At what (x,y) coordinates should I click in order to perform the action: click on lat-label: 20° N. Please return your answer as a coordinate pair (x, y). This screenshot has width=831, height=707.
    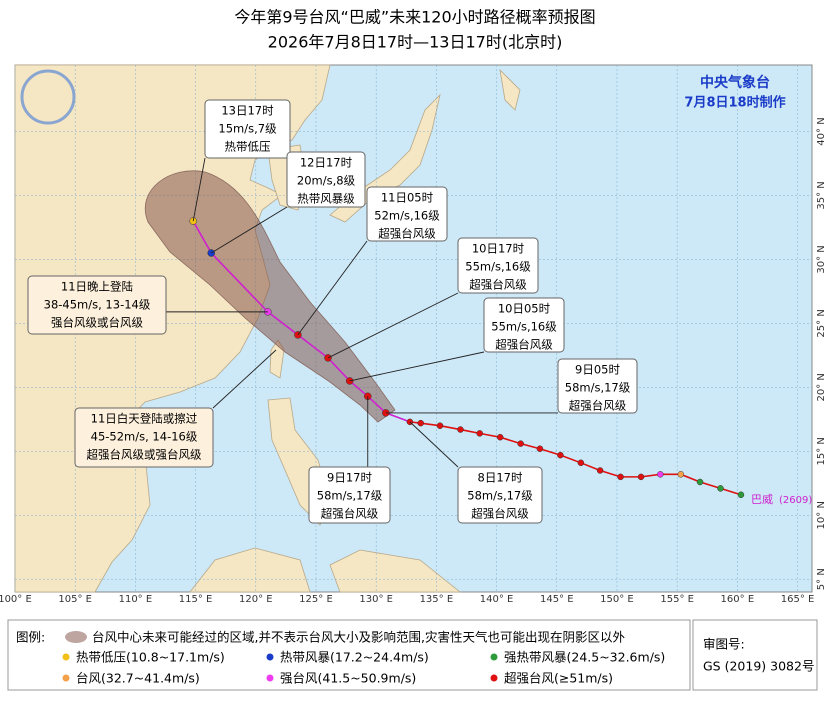
    Looking at the image, I should click on (821, 387).